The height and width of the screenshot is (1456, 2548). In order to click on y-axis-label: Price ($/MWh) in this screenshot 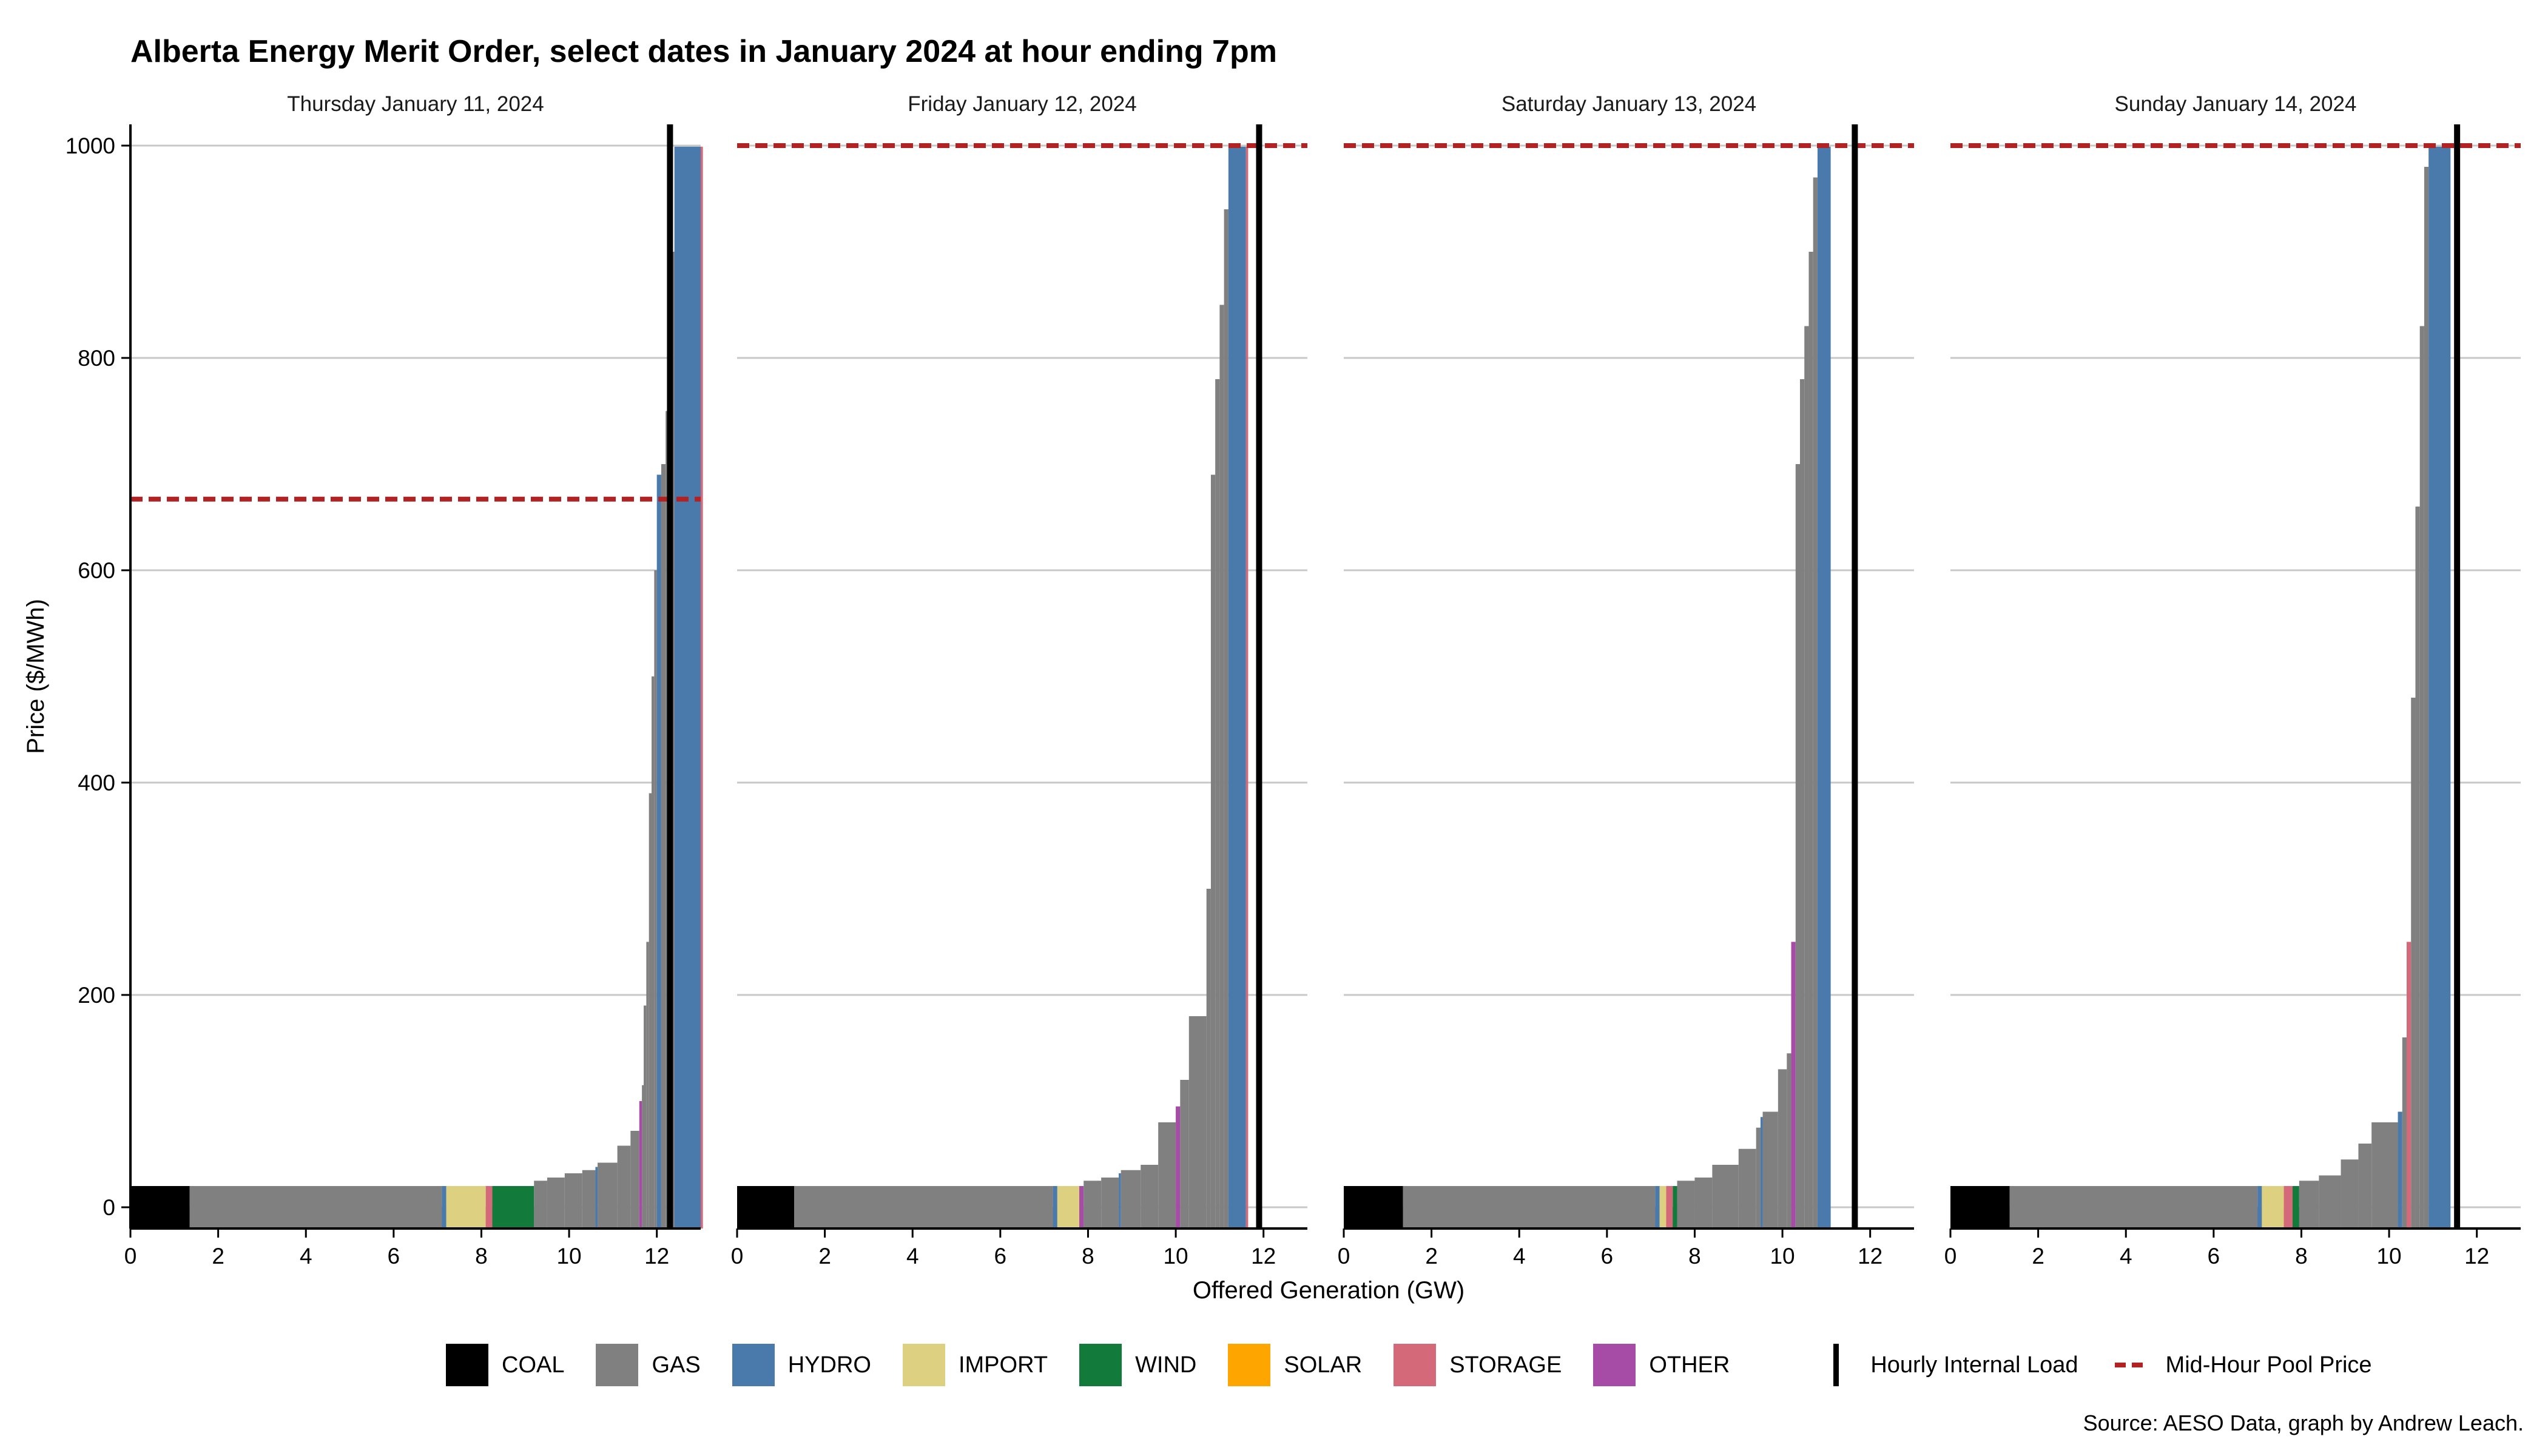, I will do `click(35, 676)`.